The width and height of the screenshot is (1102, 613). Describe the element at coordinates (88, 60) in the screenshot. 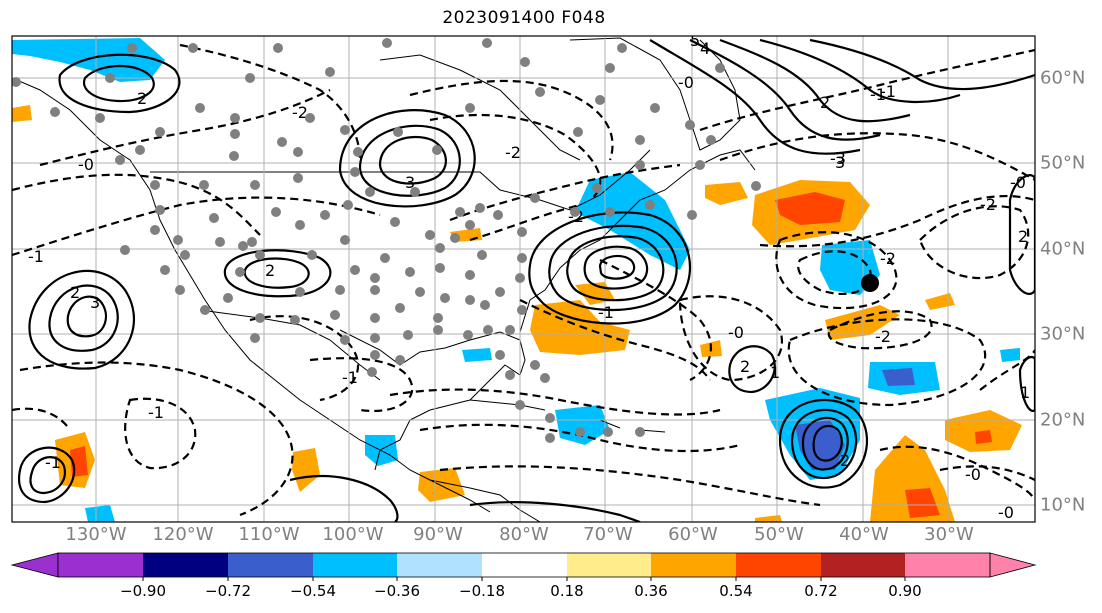

I see `negative-shade-nw` at that location.